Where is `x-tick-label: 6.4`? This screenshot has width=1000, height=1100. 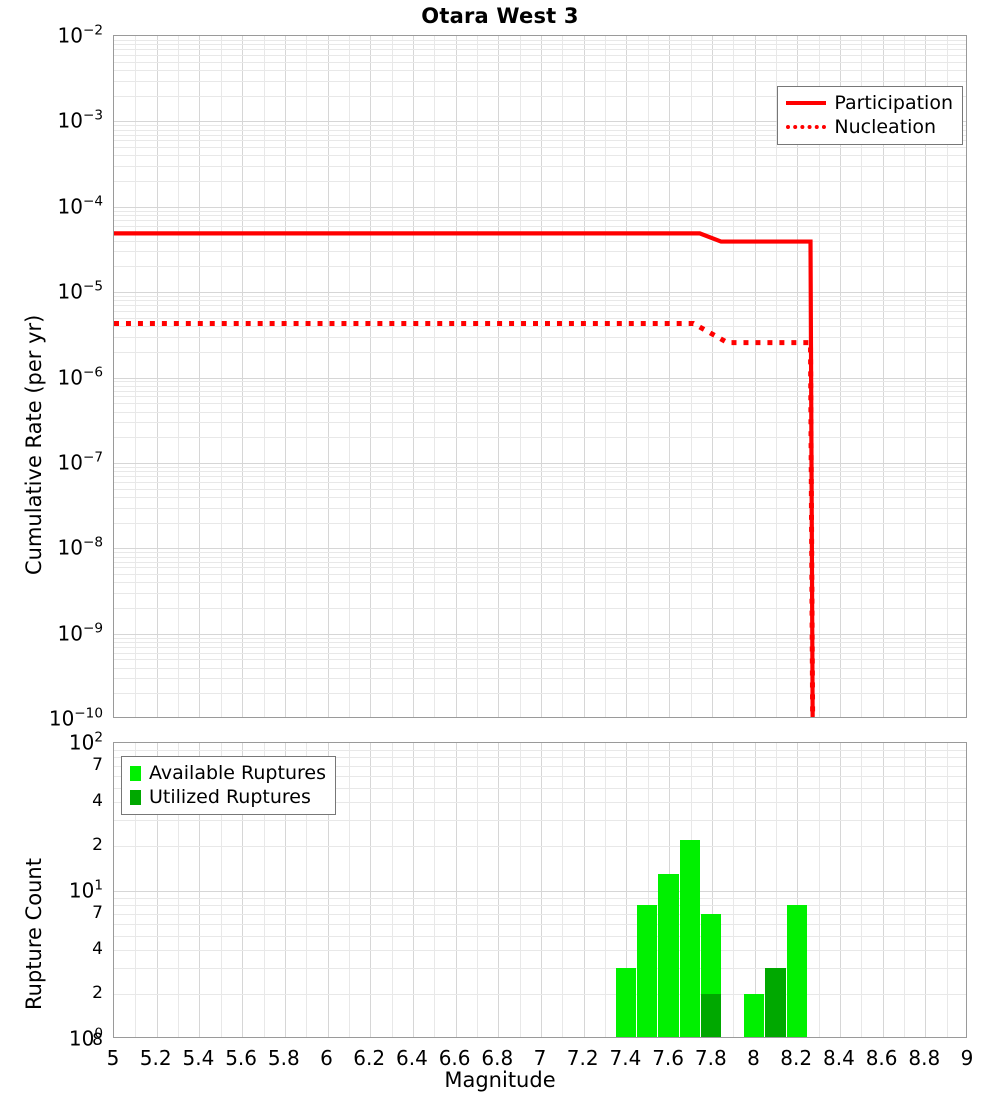
x-tick-label: 6.4 is located at coordinates (411, 1058).